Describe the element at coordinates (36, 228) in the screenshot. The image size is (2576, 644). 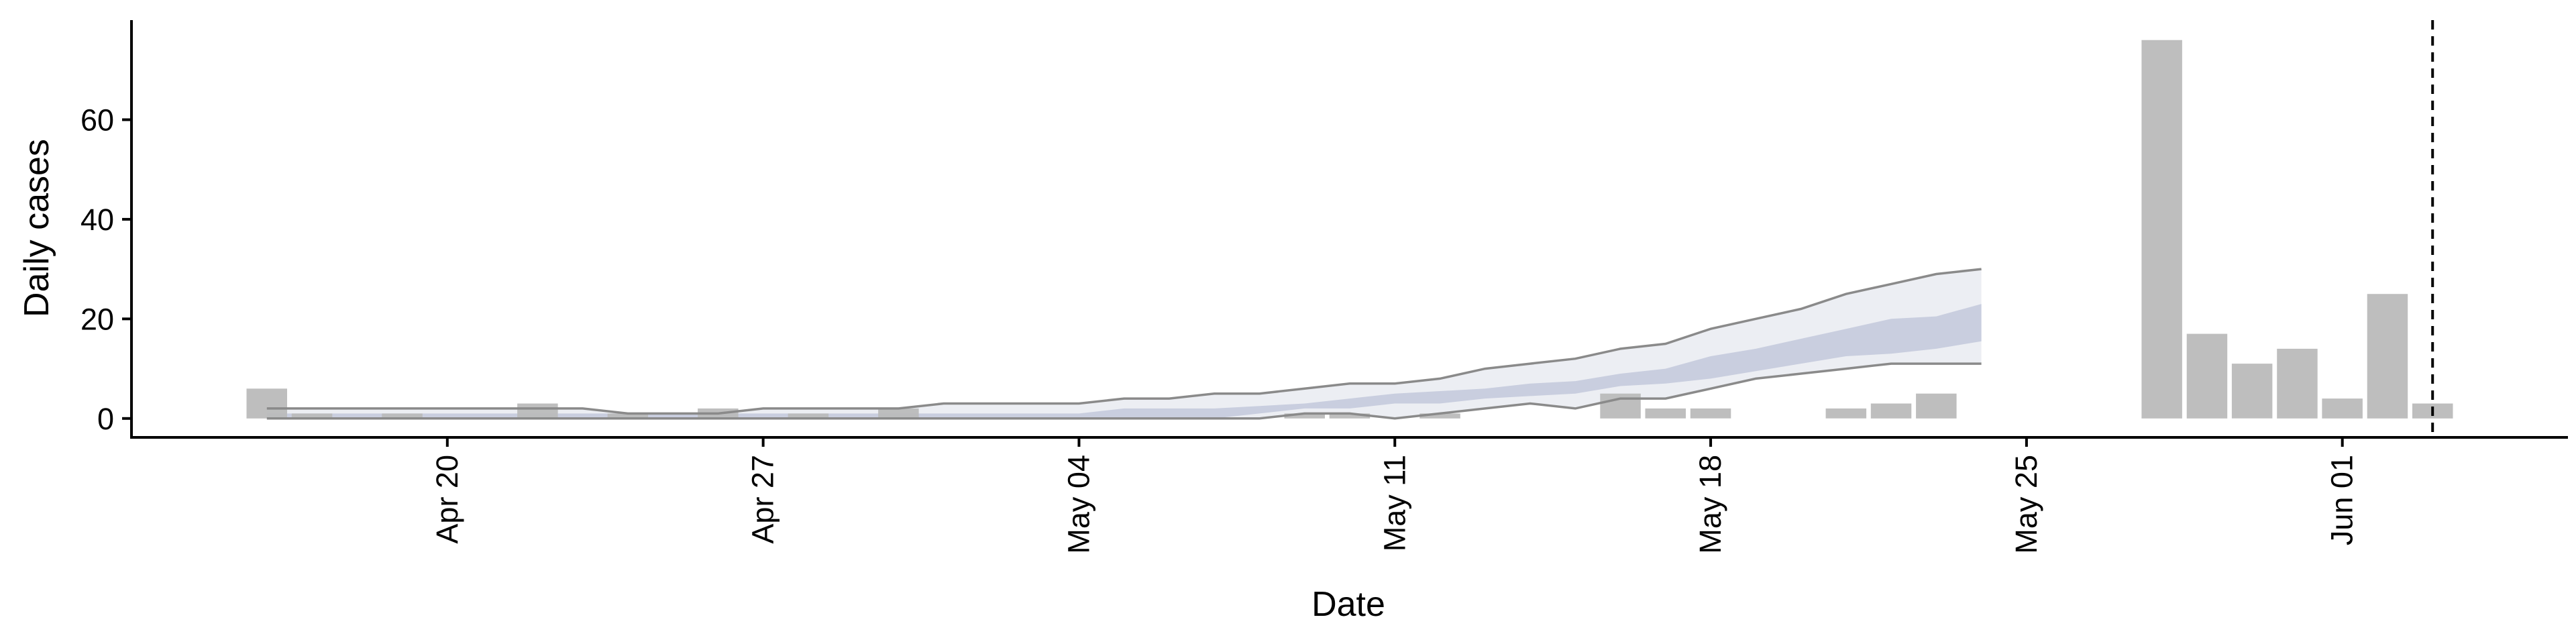
I see `y-axis-title: Daily cases` at that location.